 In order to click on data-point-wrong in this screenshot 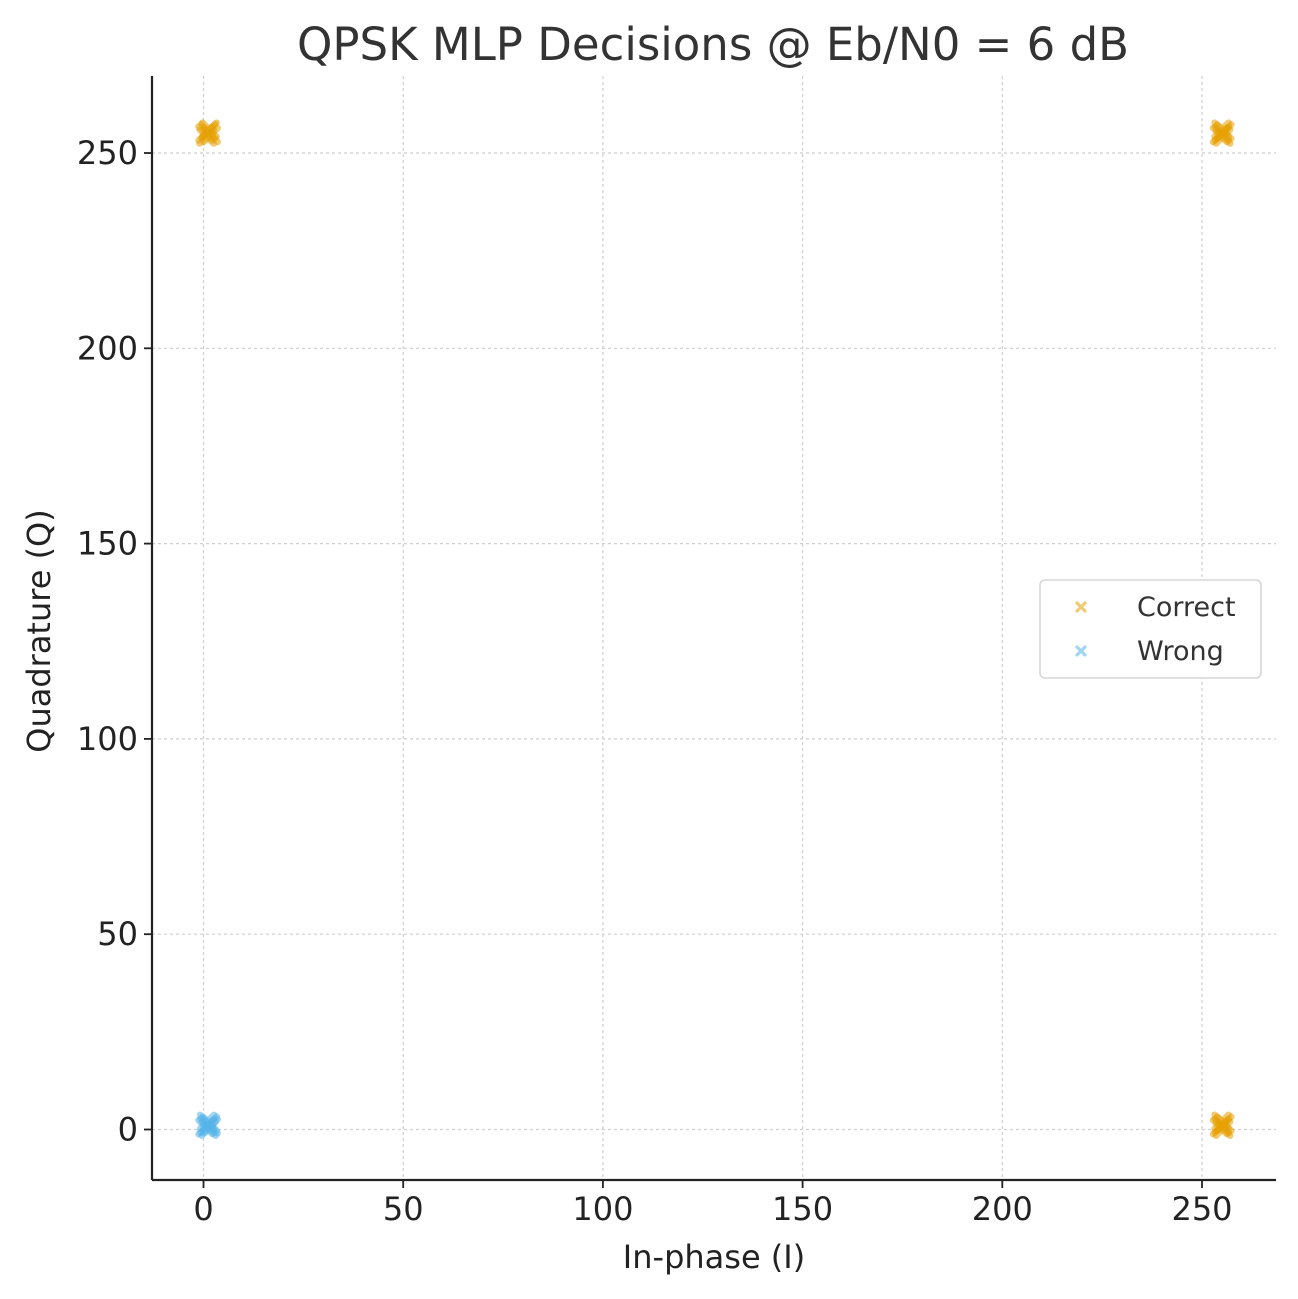, I will do `click(210, 1126)`.